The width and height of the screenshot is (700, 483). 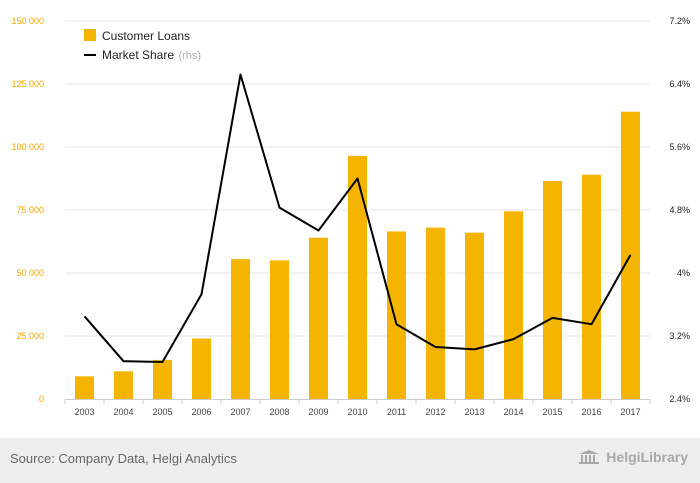 I want to click on right-tick-label: 2.4%, so click(x=679, y=399).